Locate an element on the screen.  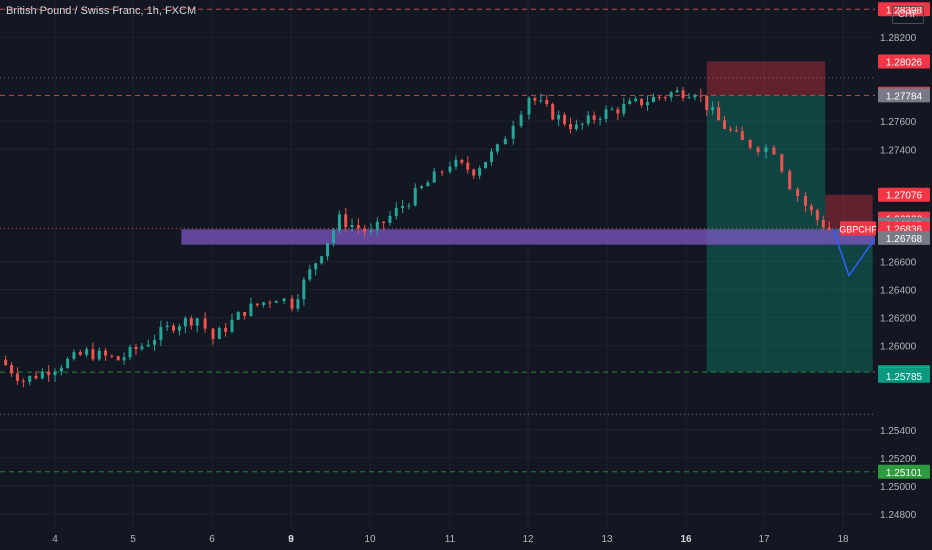
x-tick-label: 13 is located at coordinates (607, 539).